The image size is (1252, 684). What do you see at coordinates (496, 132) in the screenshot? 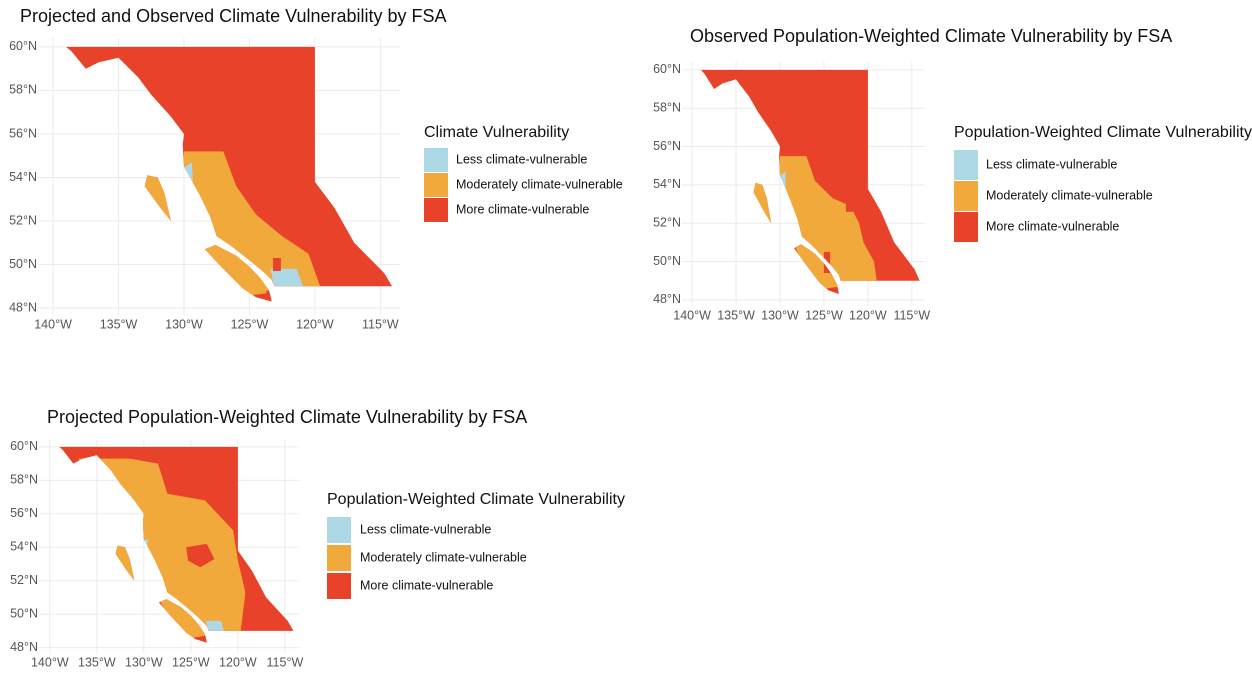
I see `legend-title: Climate Vulnerability` at bounding box center [496, 132].